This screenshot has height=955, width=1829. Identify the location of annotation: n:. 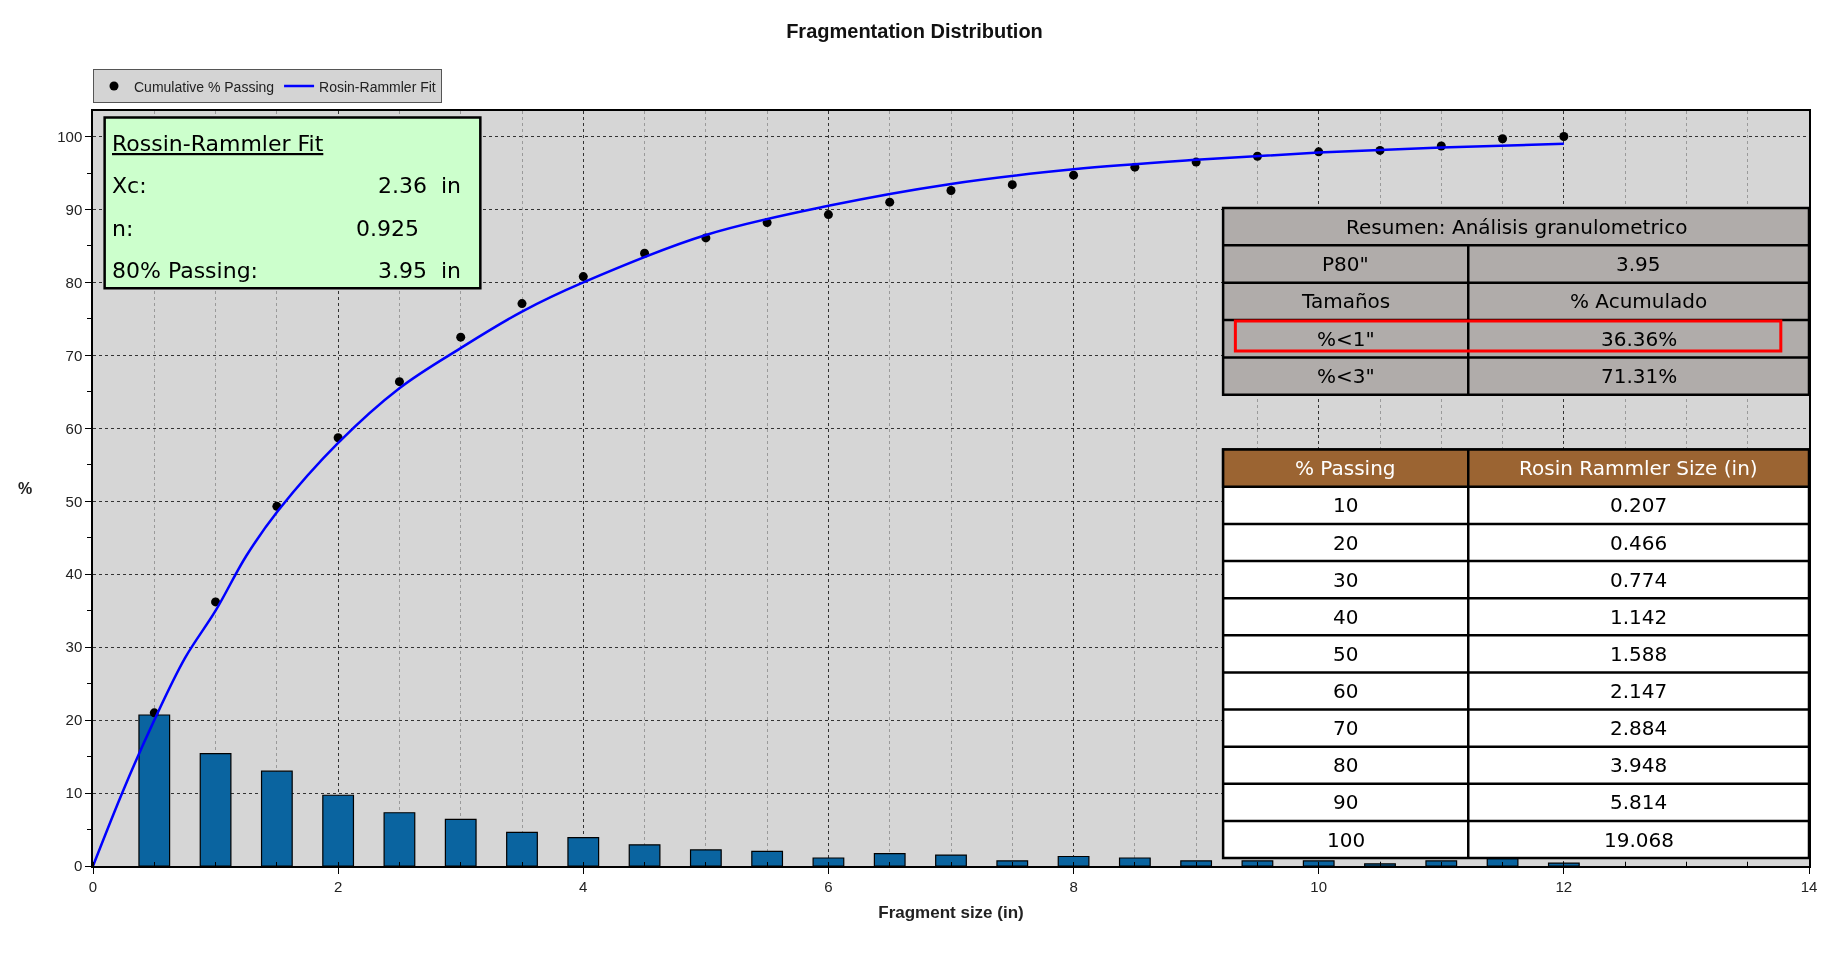
(123, 228).